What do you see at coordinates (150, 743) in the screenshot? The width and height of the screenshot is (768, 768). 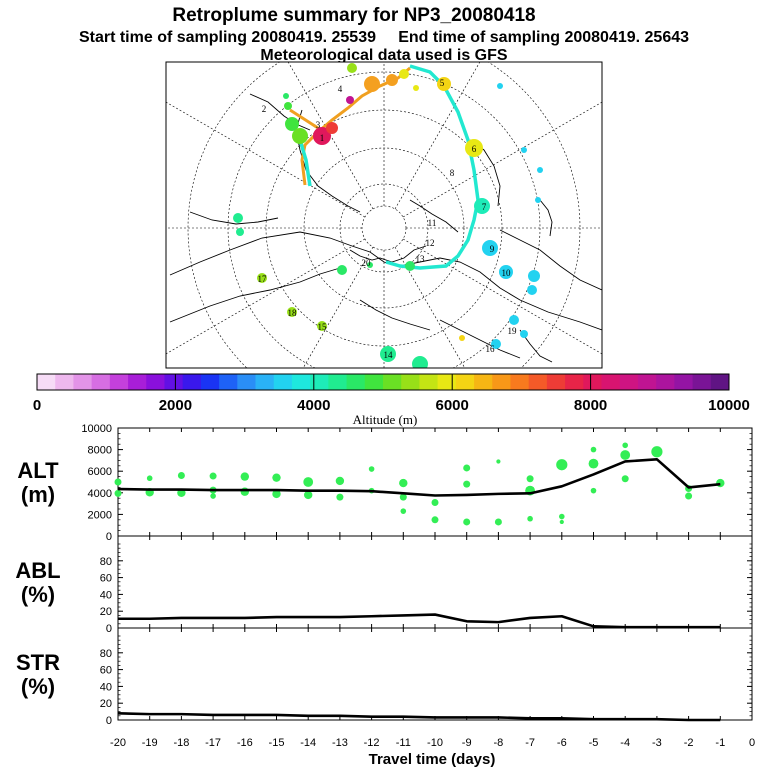 I see `x-tick-label: -19` at bounding box center [150, 743].